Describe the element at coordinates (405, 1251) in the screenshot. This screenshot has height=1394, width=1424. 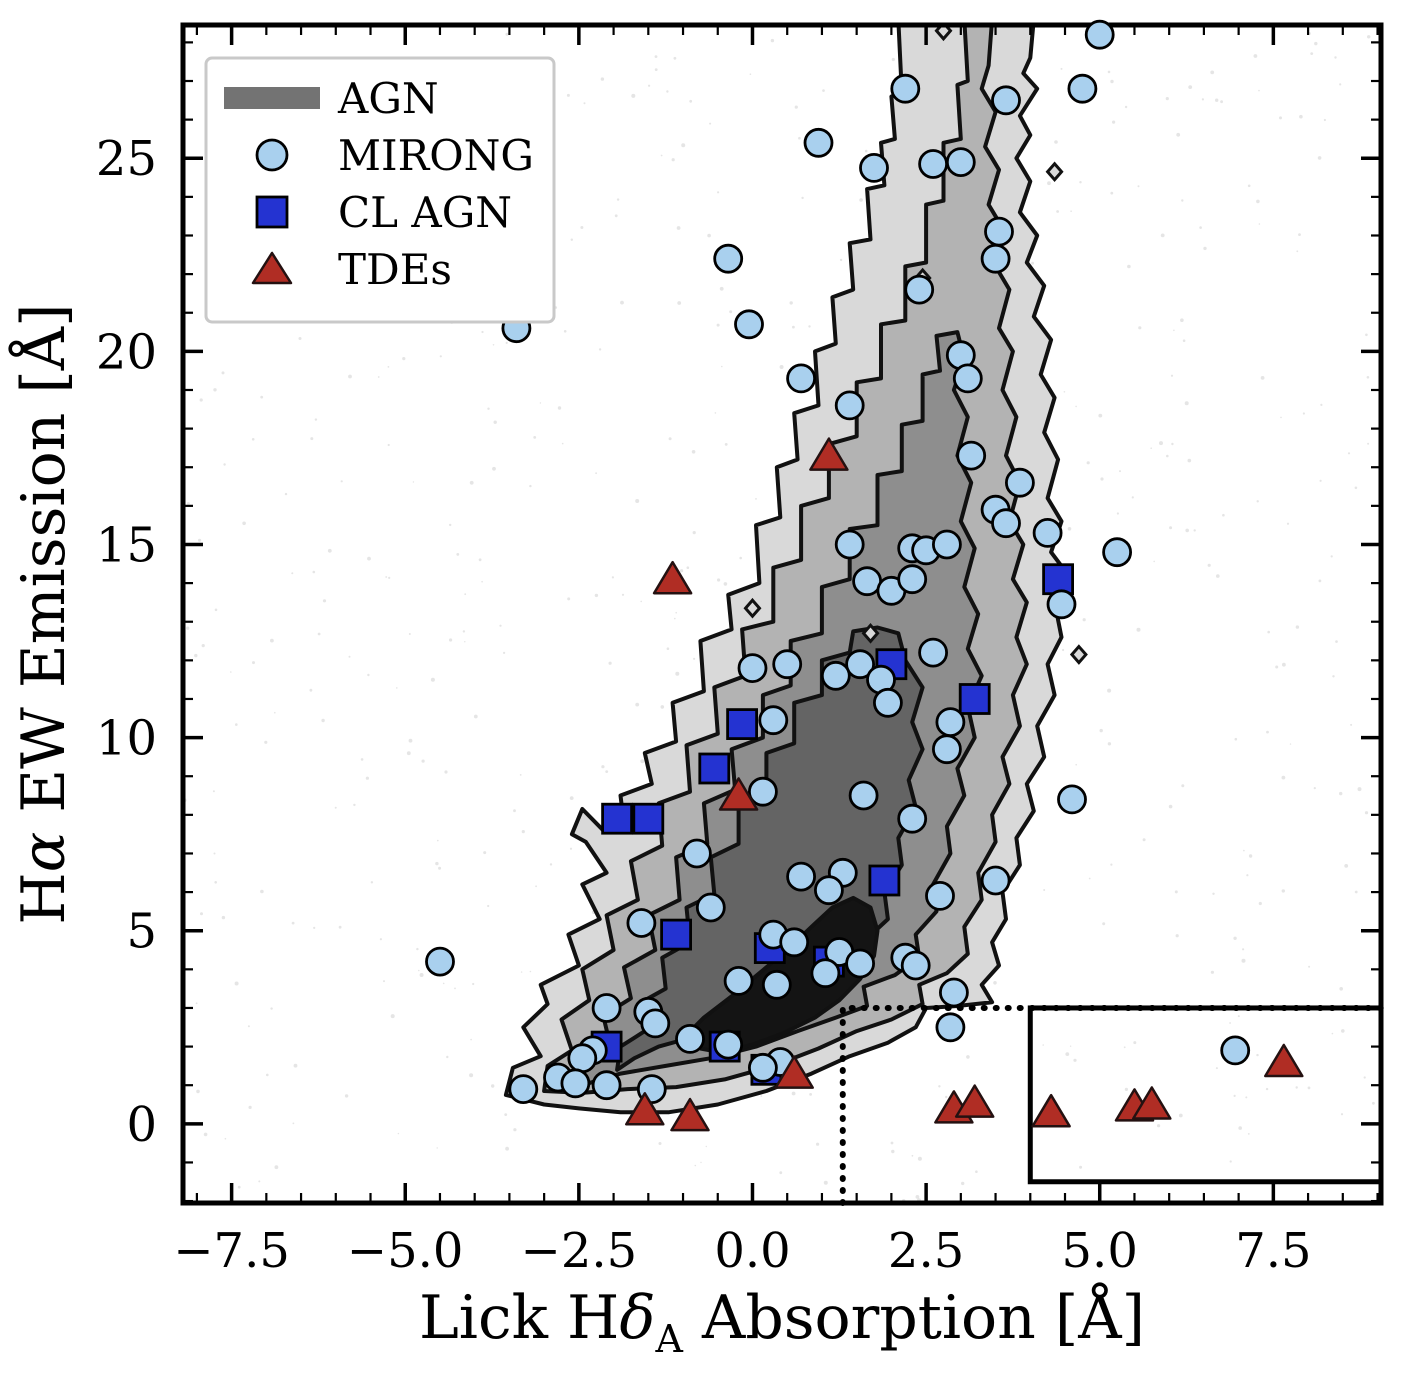
I see `x-tick-label: −5.0` at that location.